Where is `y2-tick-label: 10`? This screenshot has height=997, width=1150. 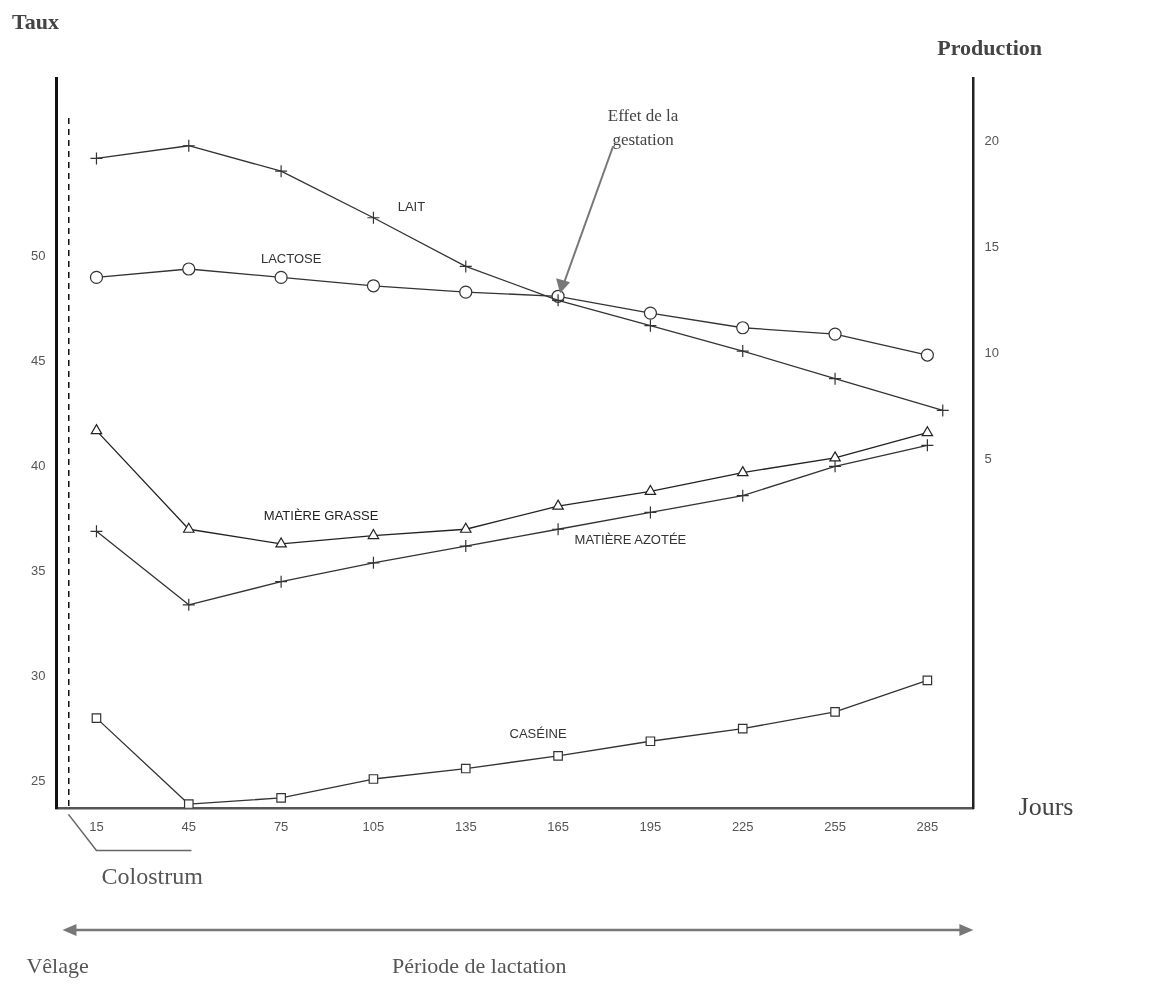 y2-tick-label: 10 is located at coordinates (992, 352).